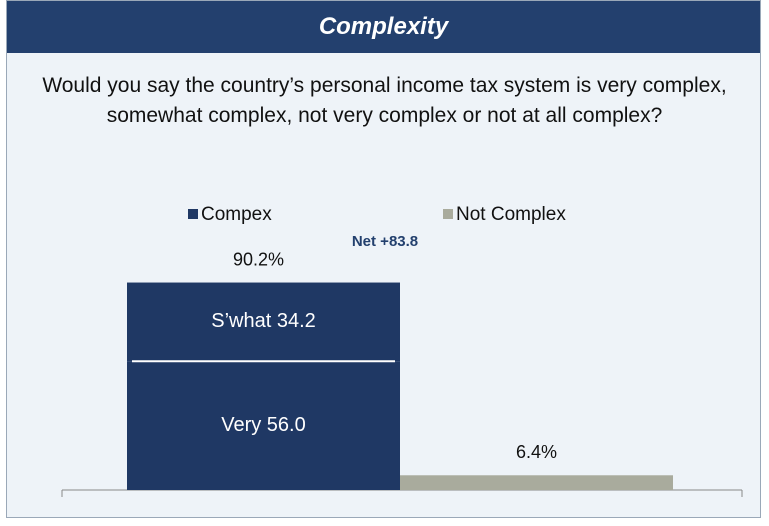  What do you see at coordinates (536, 482) in the screenshot?
I see `bar` at bounding box center [536, 482].